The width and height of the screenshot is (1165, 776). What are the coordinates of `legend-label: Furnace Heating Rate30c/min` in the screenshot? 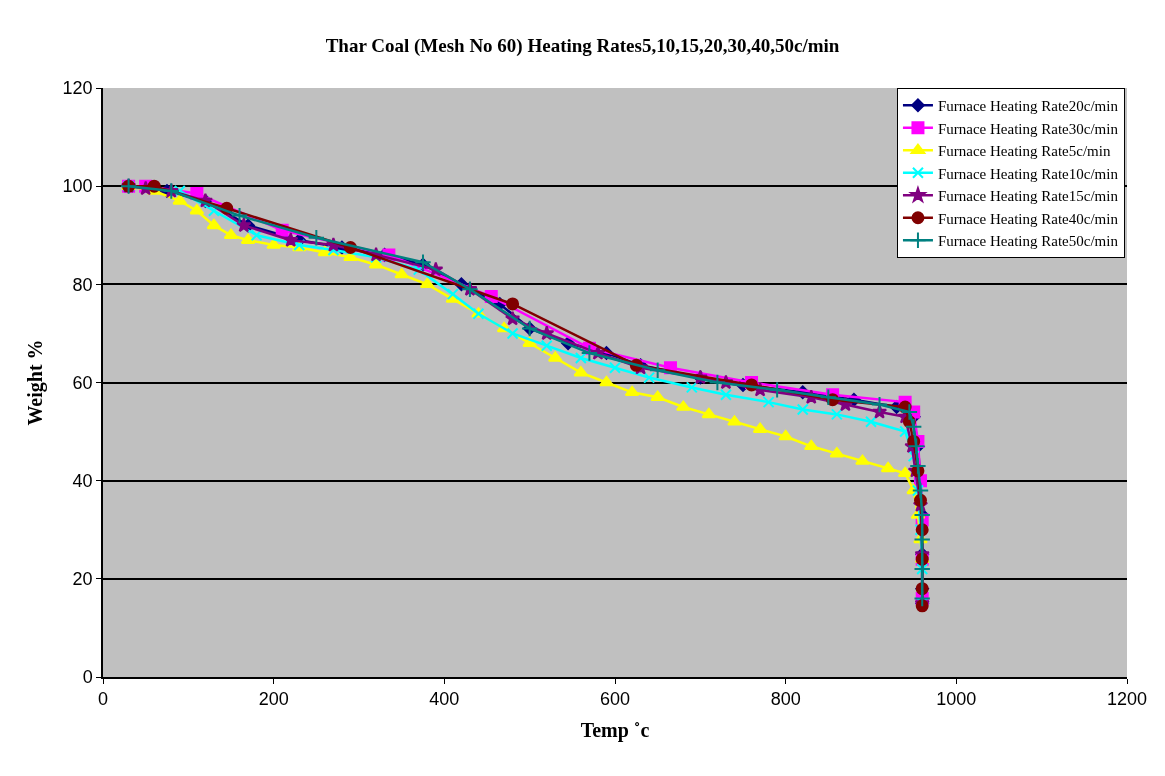 It's located at (1028, 128).